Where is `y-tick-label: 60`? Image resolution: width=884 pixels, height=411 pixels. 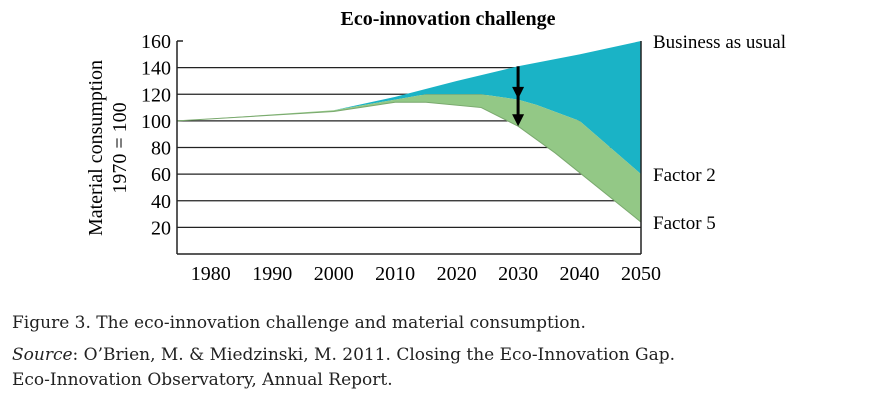 y-tick-label: 60 is located at coordinates (161, 175).